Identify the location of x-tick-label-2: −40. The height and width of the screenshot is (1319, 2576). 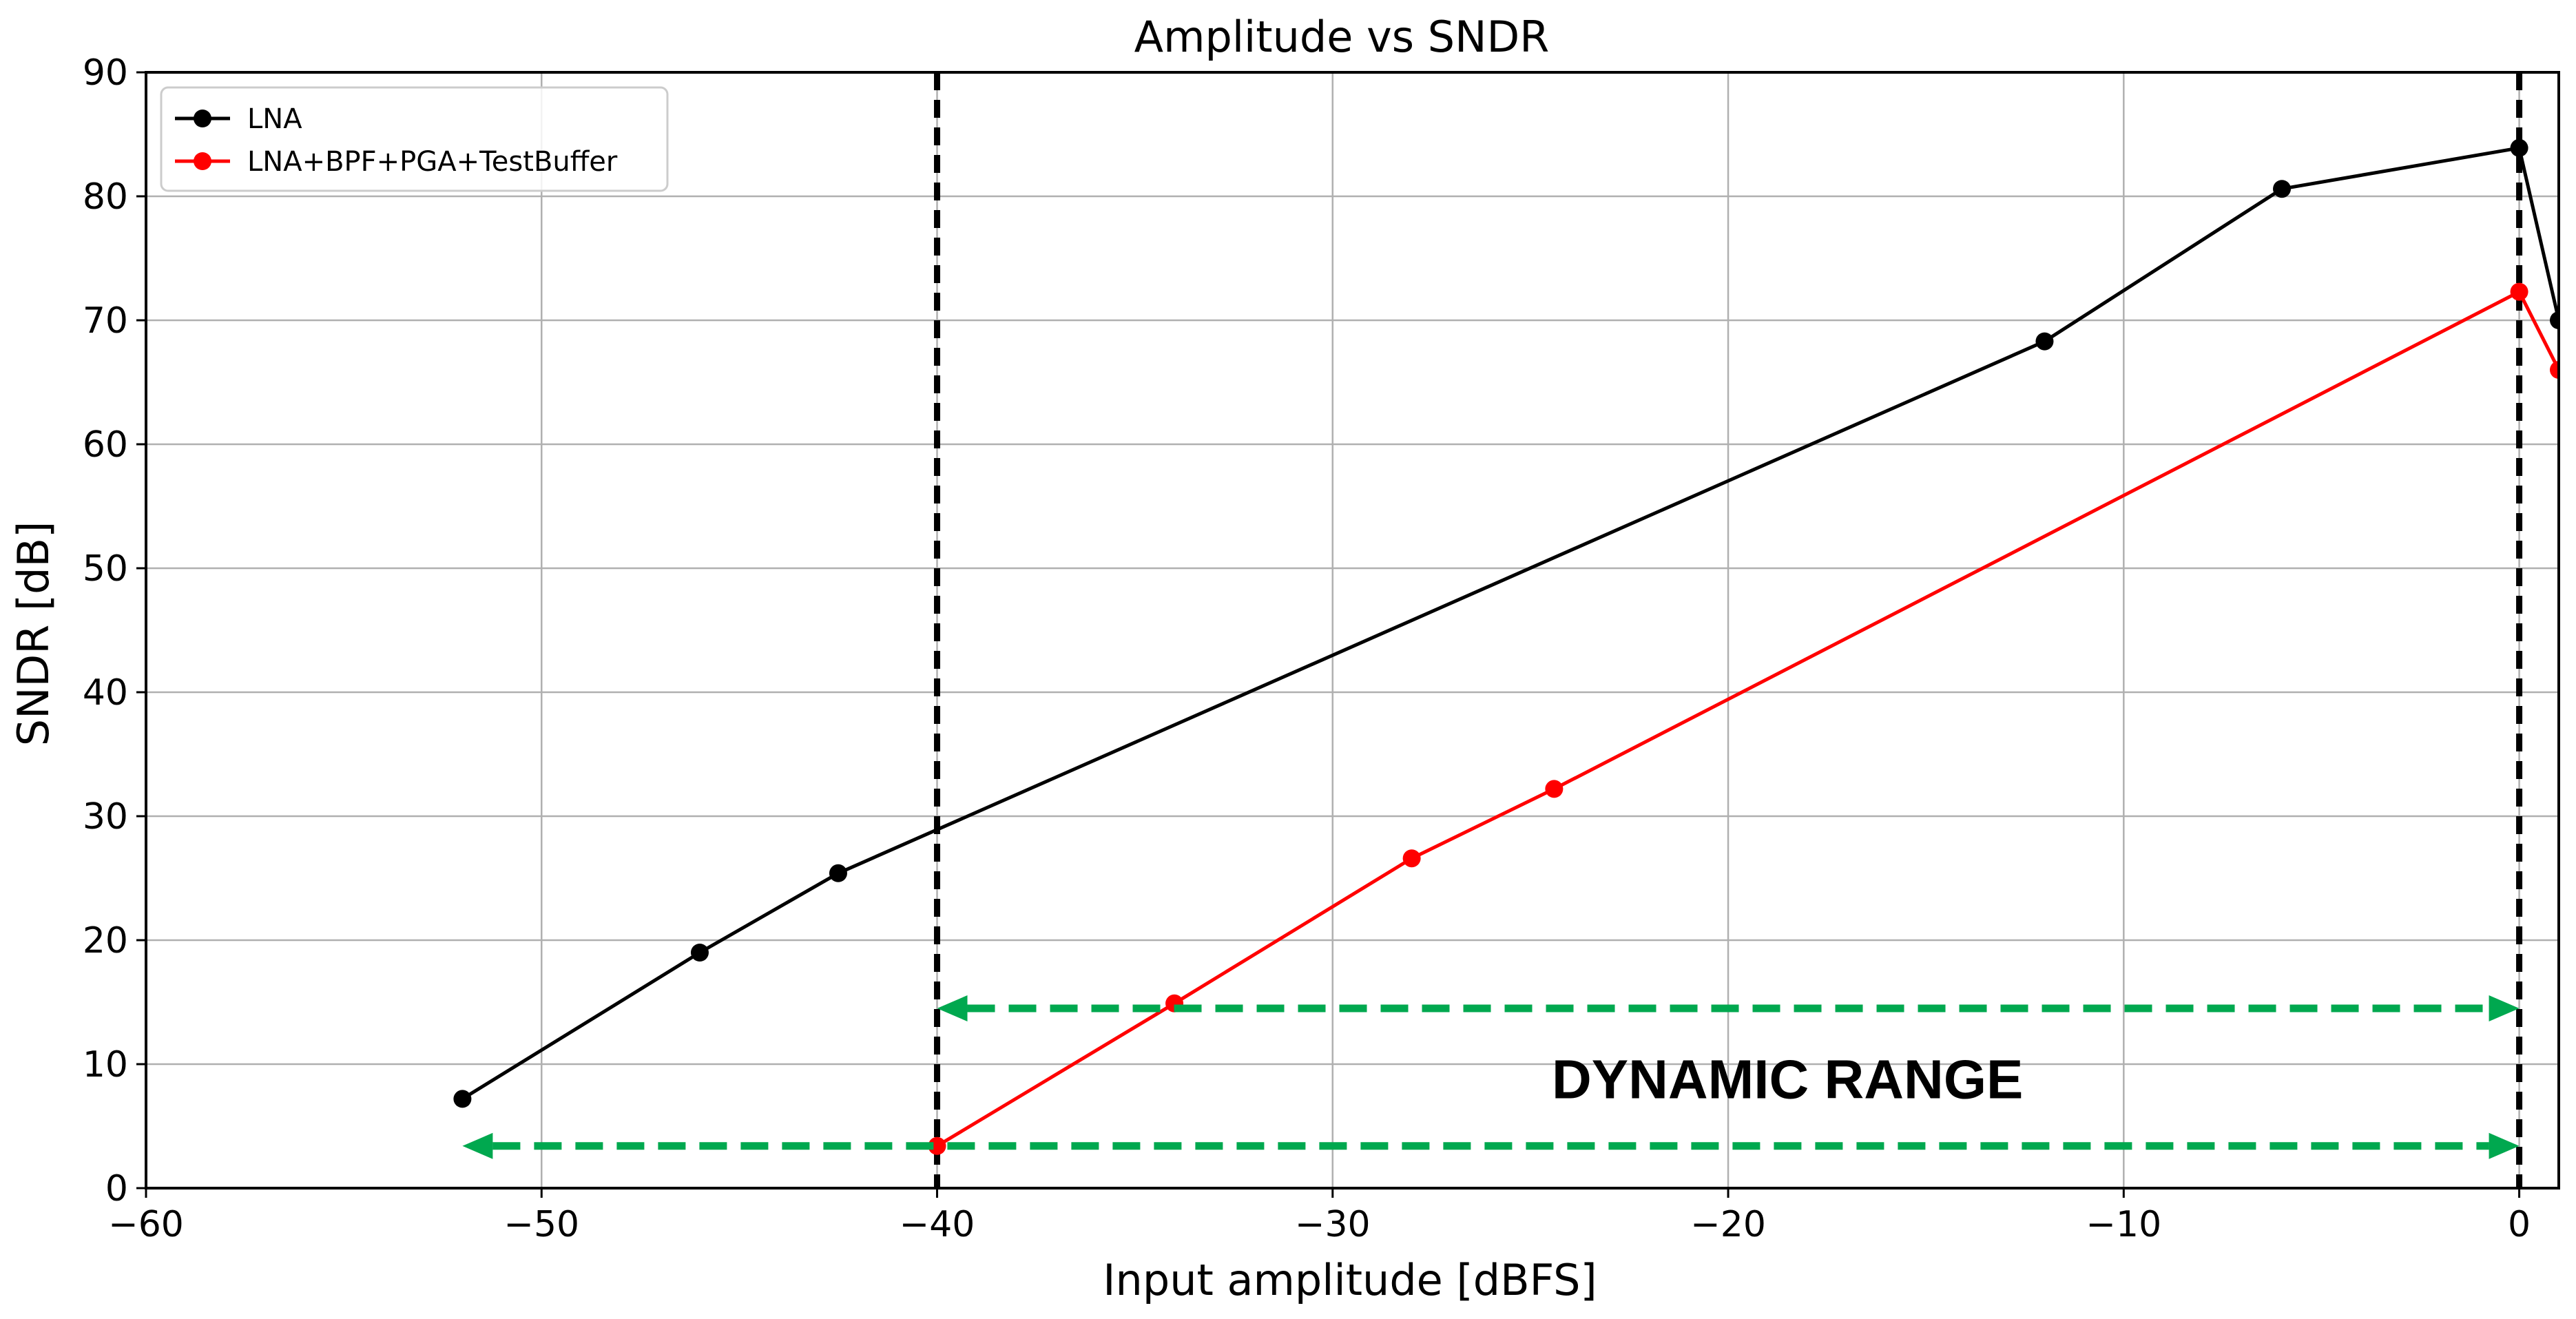
(937, 1224).